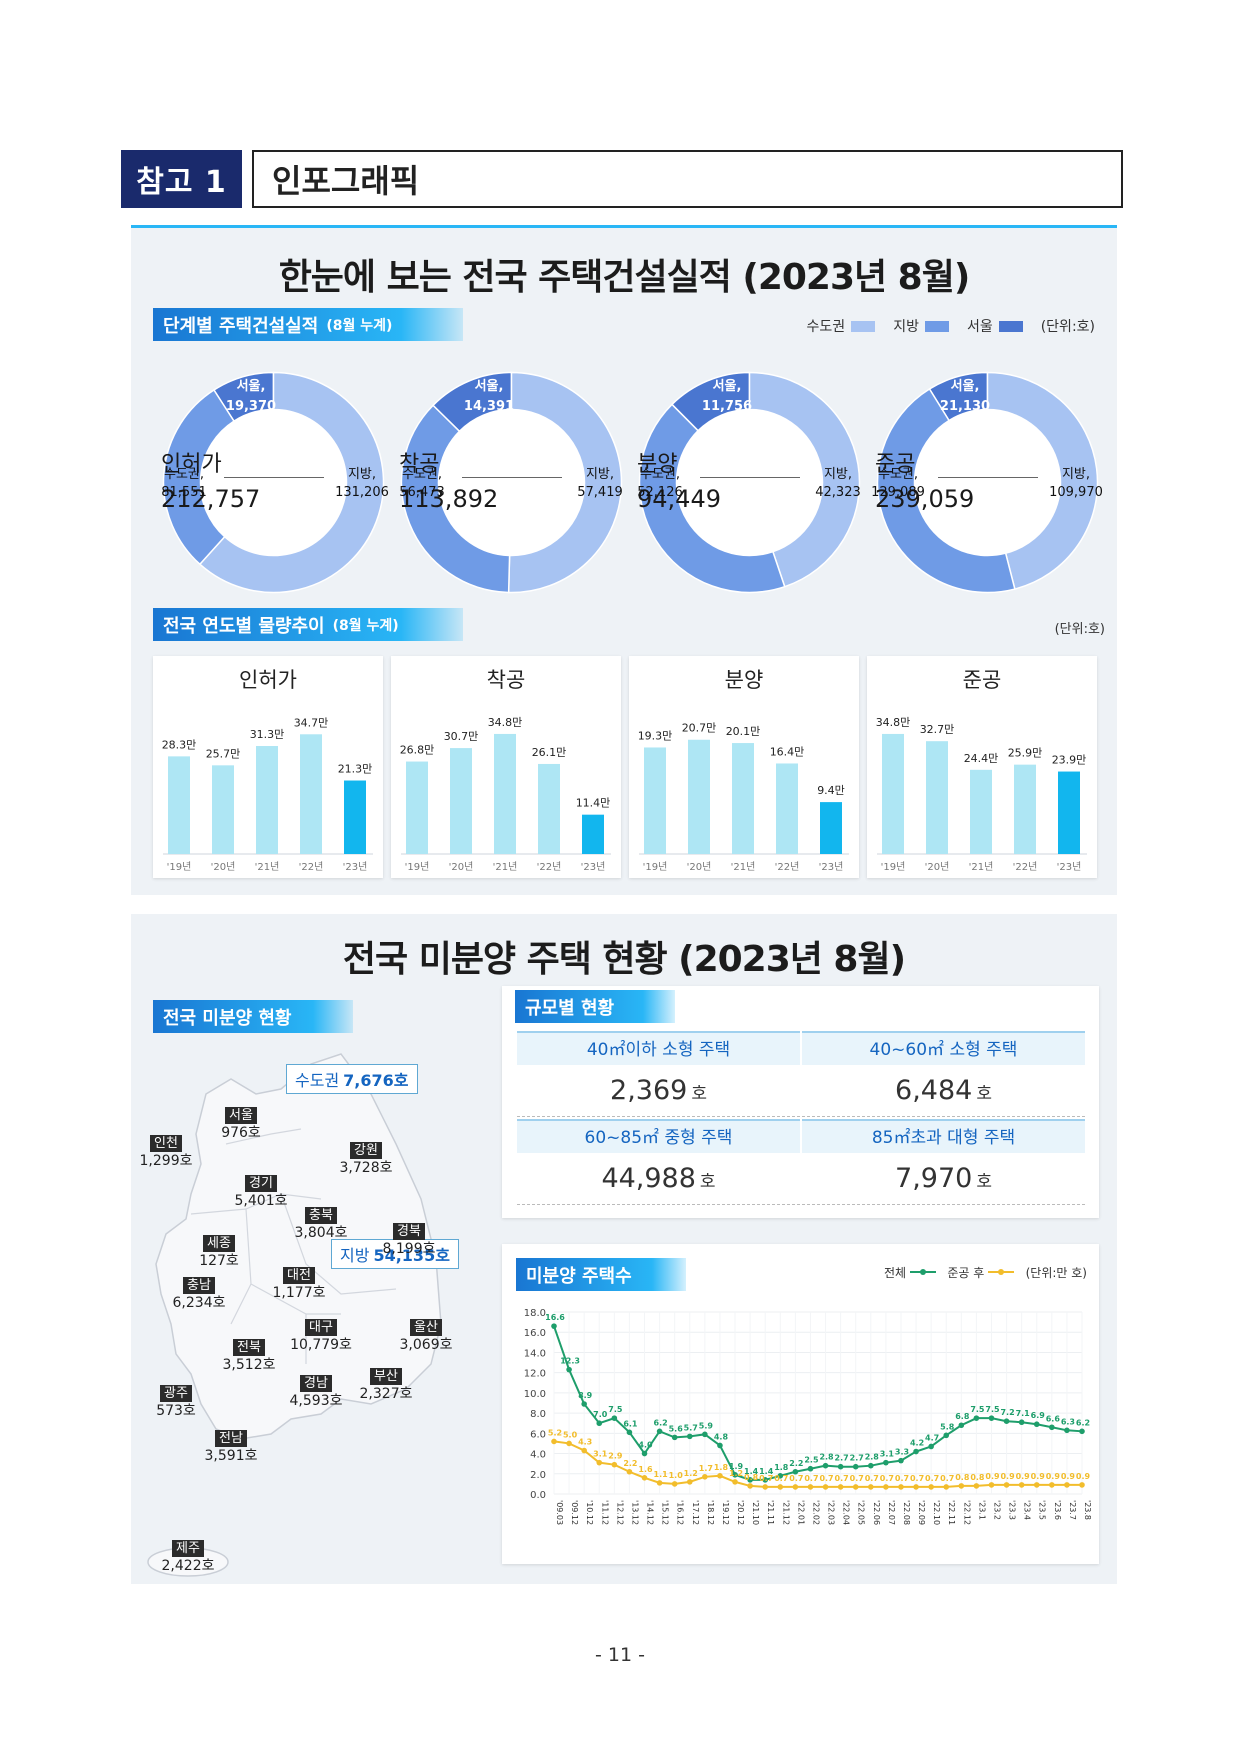  I want to click on size-cell-value-wrap: 6,484 호, so click(943, 1091).